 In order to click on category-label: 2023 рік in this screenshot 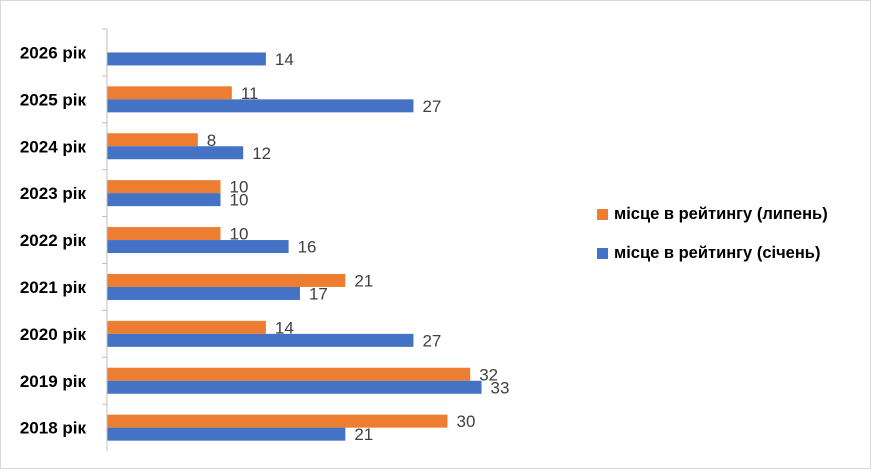, I will do `click(53, 193)`.